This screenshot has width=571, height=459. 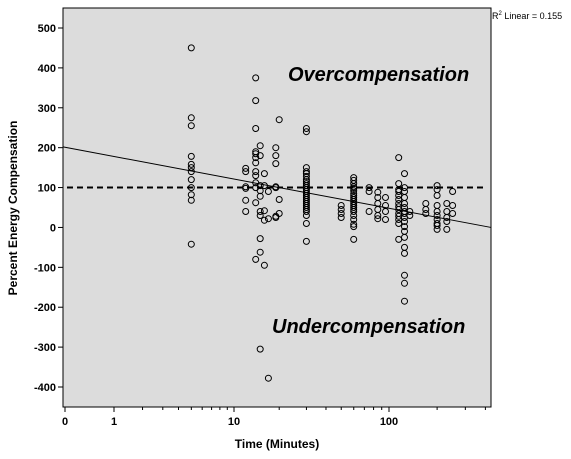 I want to click on linear-fit-line, so click(x=277, y=187).